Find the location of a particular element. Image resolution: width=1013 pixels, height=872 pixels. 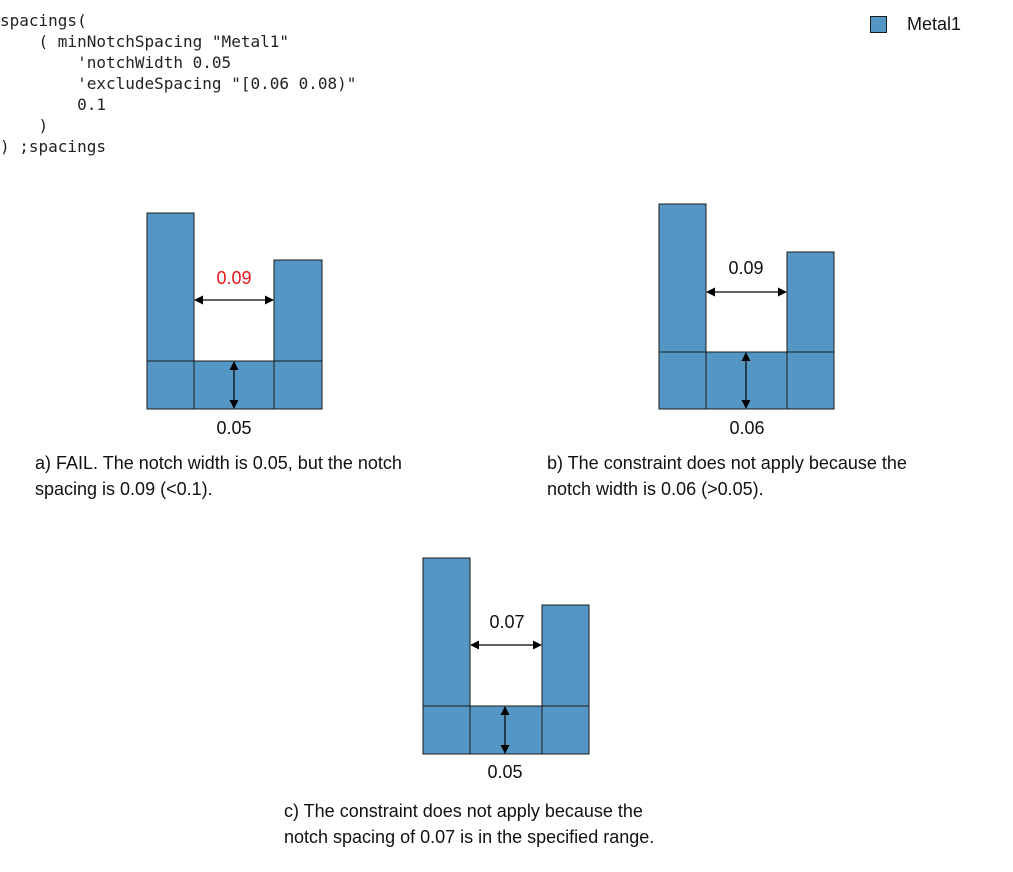

code-line: ) is located at coordinates (24, 125).